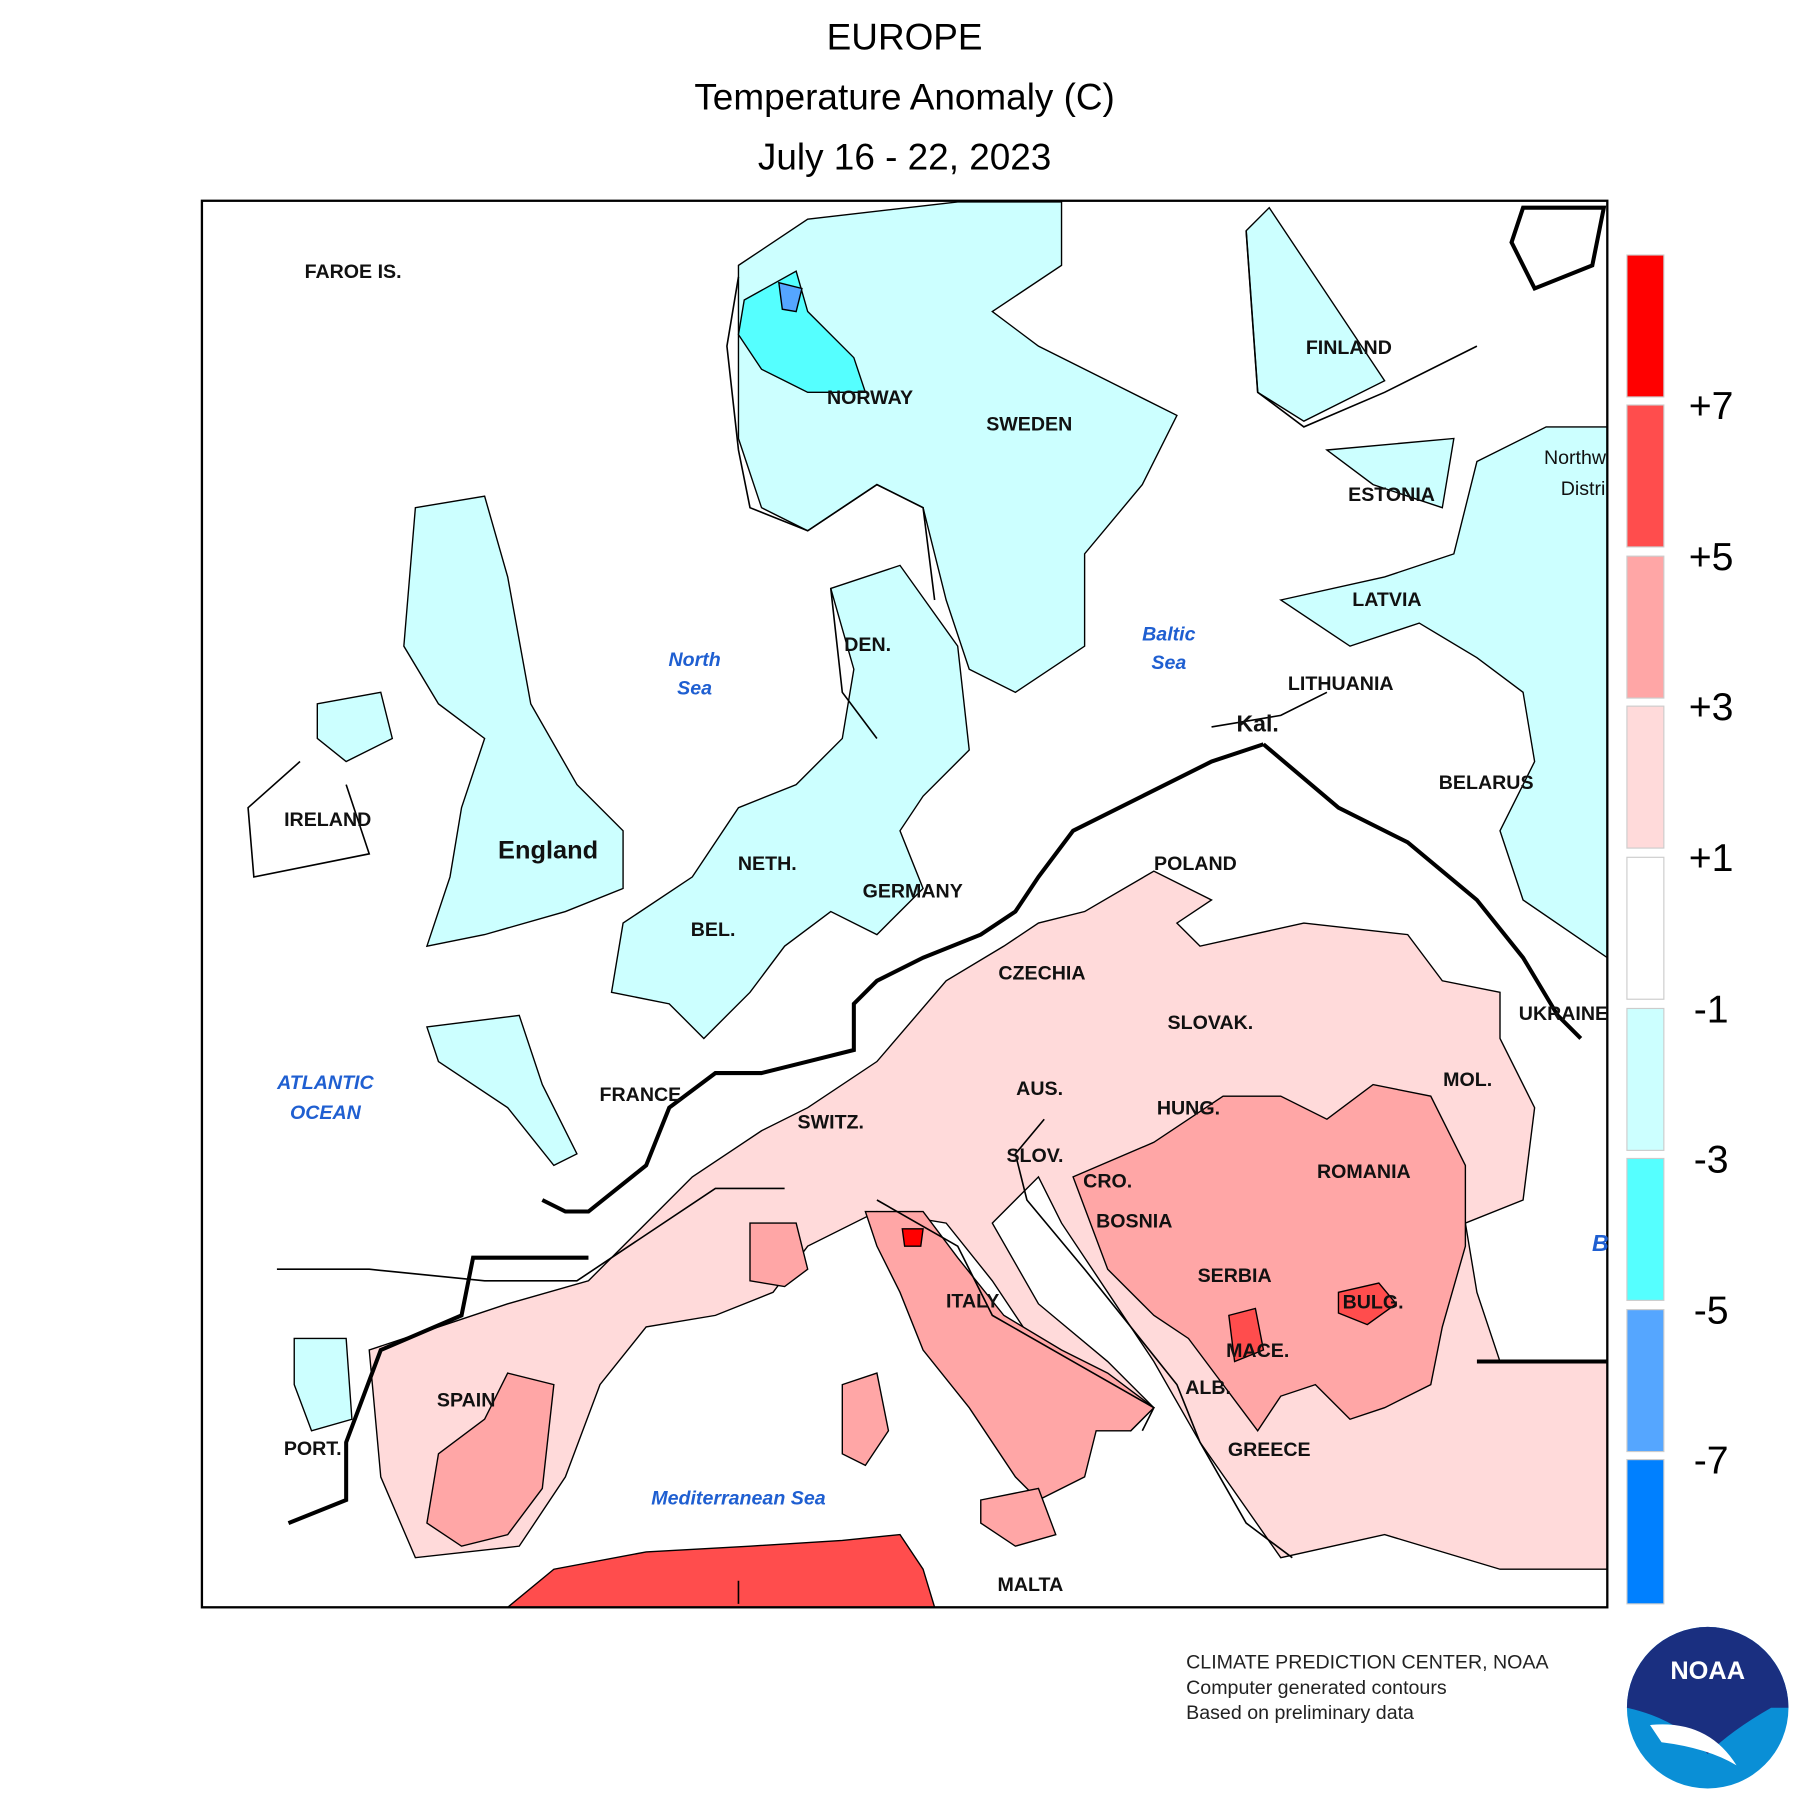 This screenshot has width=1800, height=1800. What do you see at coordinates (1349, 348) in the screenshot?
I see `place-label: FINLAND` at bounding box center [1349, 348].